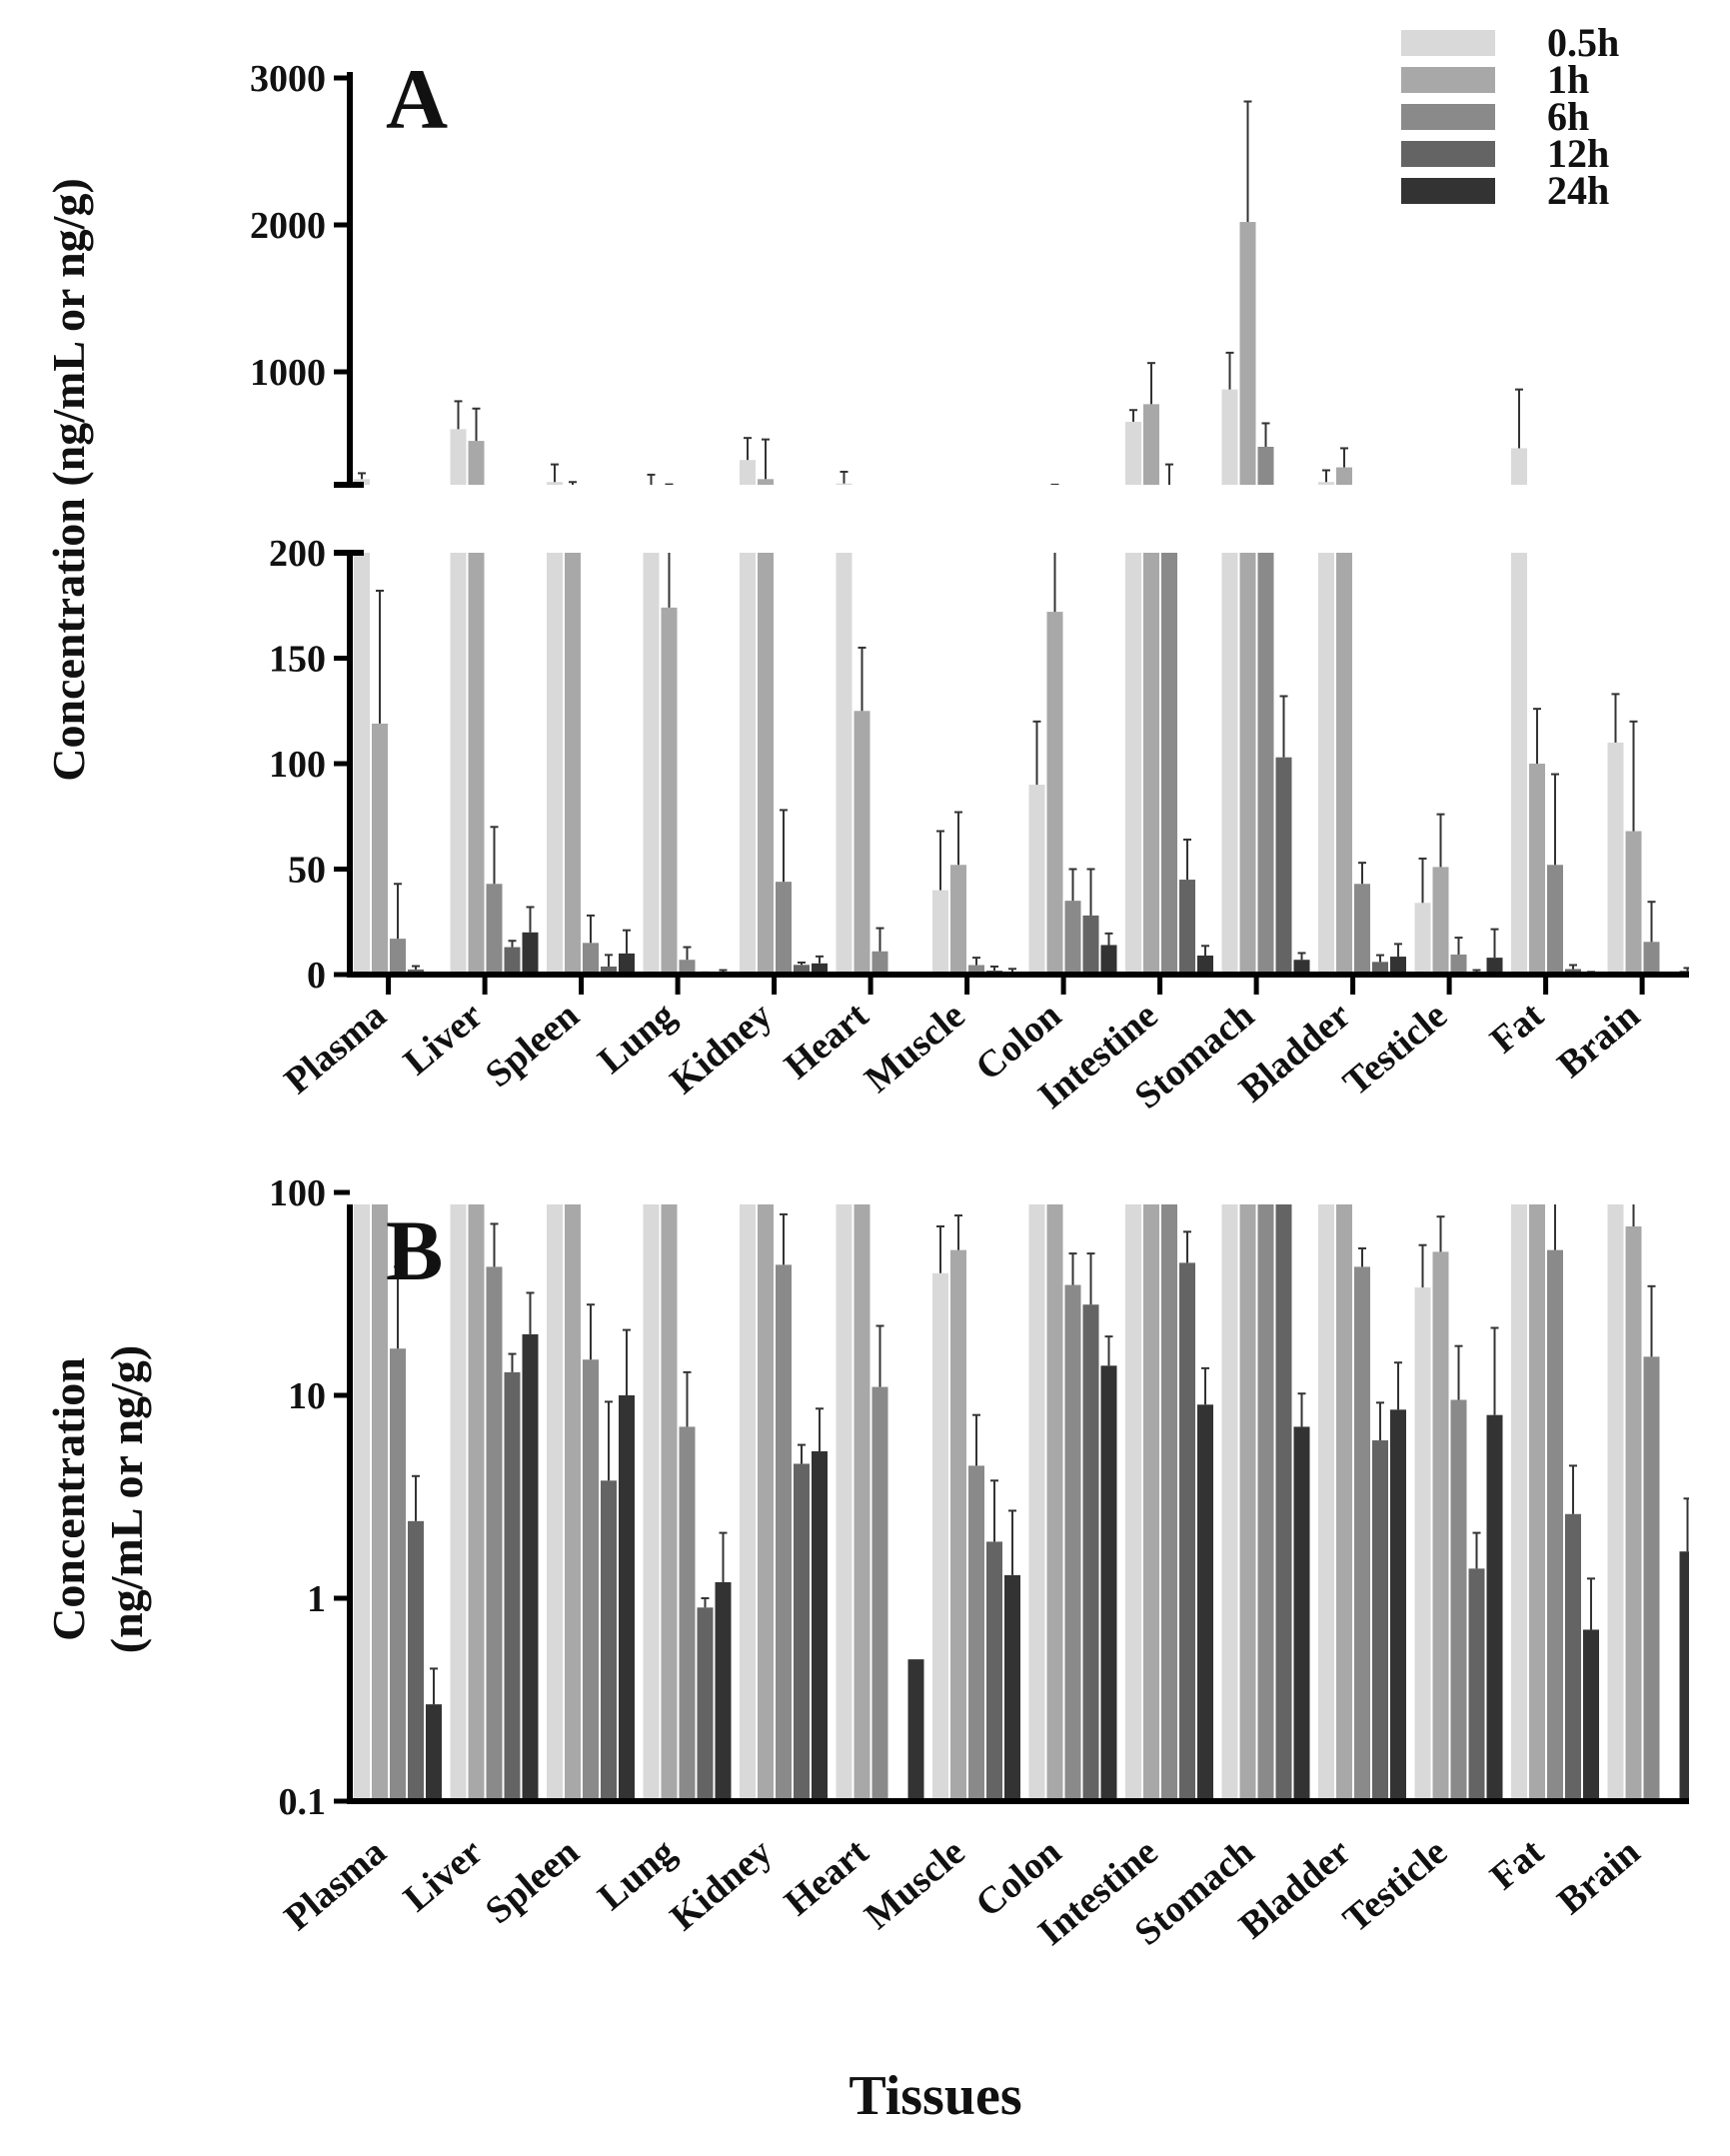 The width and height of the screenshot is (1730, 2156). Describe the element at coordinates (1133, 1502) in the screenshot. I see `bar-b-intestine-0.5h` at that location.